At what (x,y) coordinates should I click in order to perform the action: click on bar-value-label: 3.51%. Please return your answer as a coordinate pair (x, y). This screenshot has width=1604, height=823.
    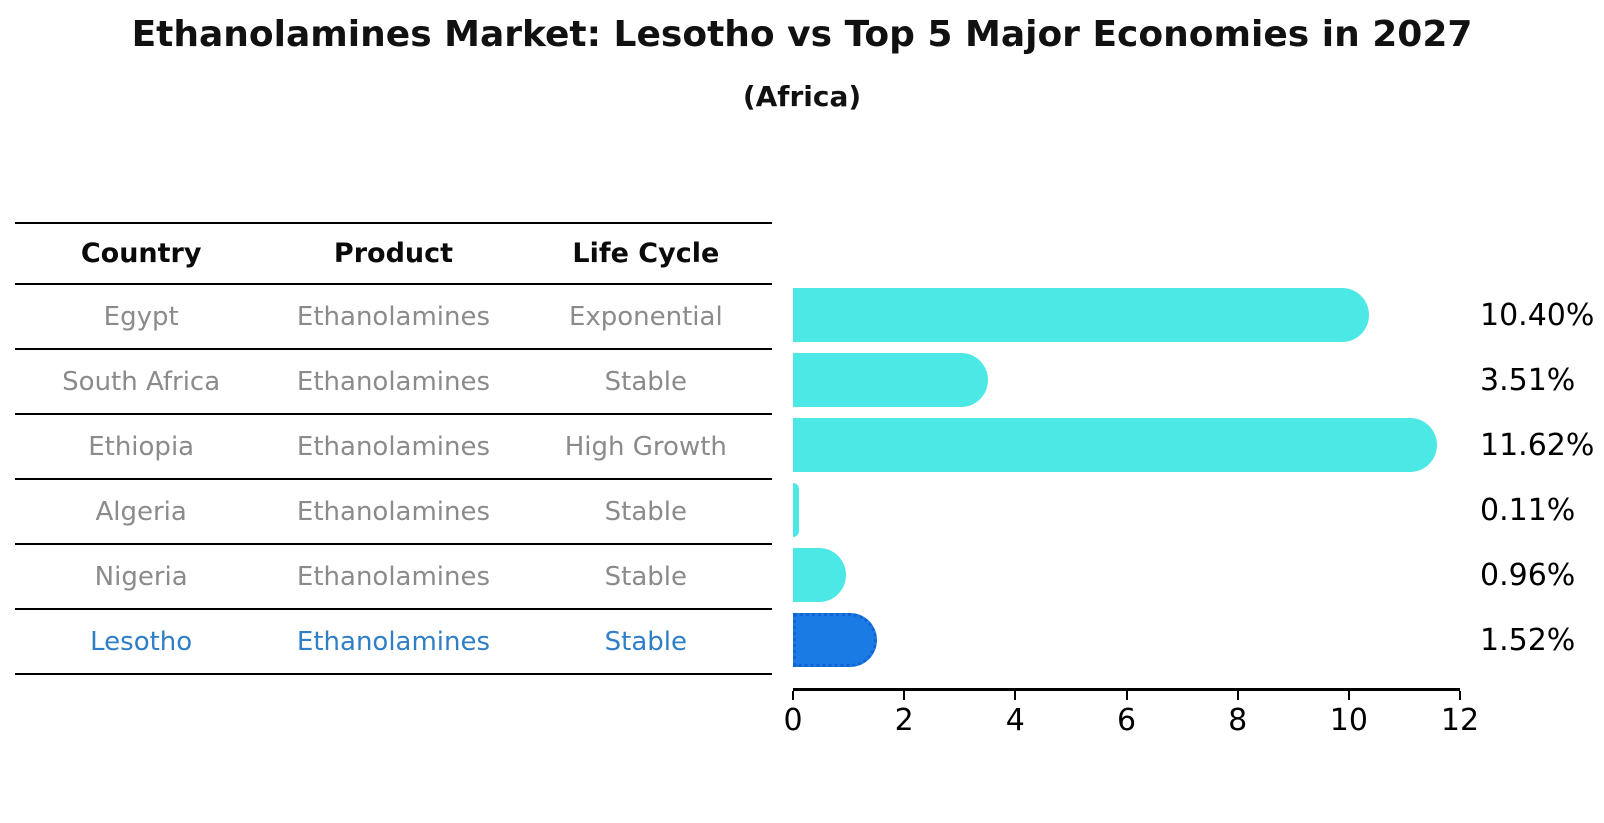
    Looking at the image, I should click on (1528, 380).